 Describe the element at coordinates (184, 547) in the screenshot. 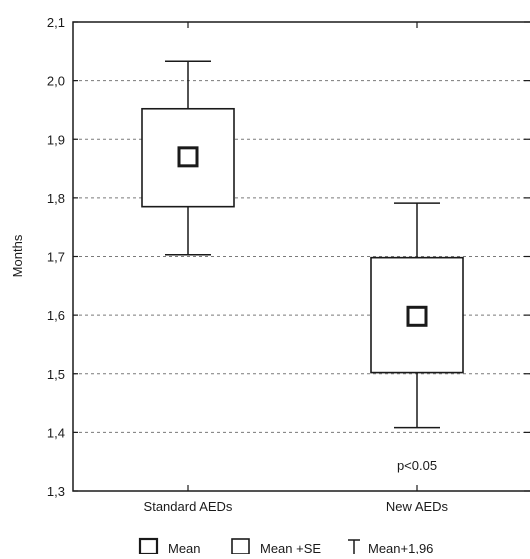

I see `legend-label-mean: Mean` at that location.